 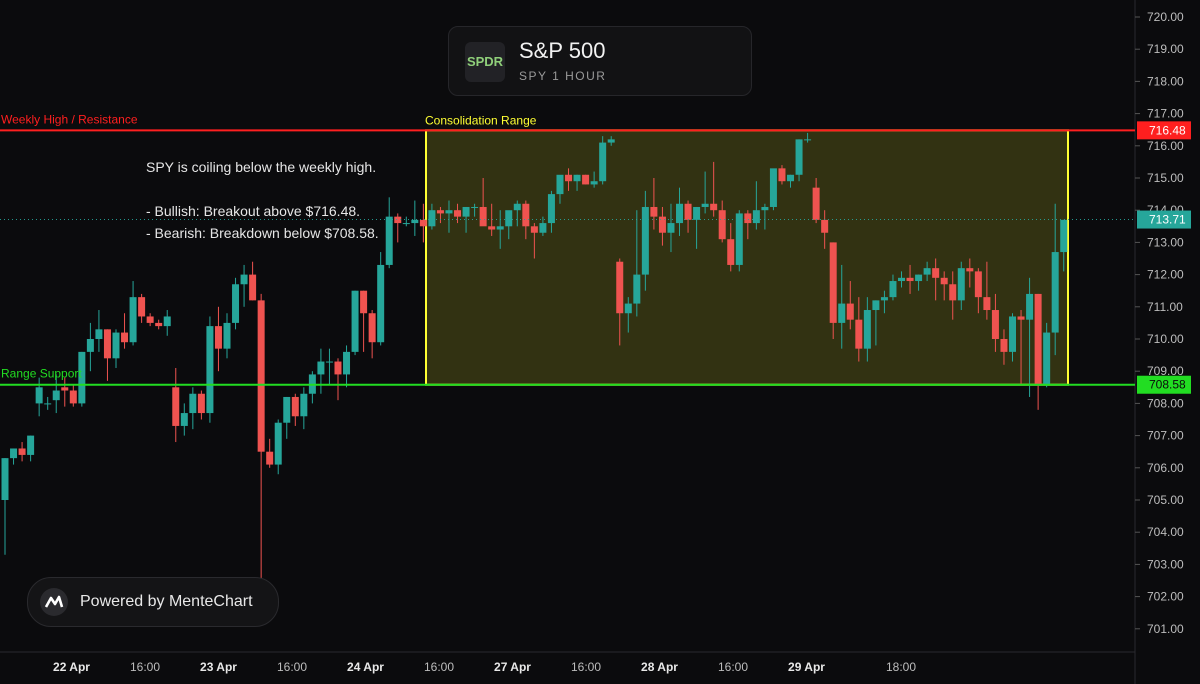 What do you see at coordinates (901, 667) in the screenshot?
I see `x-tick-label: 18:00` at bounding box center [901, 667].